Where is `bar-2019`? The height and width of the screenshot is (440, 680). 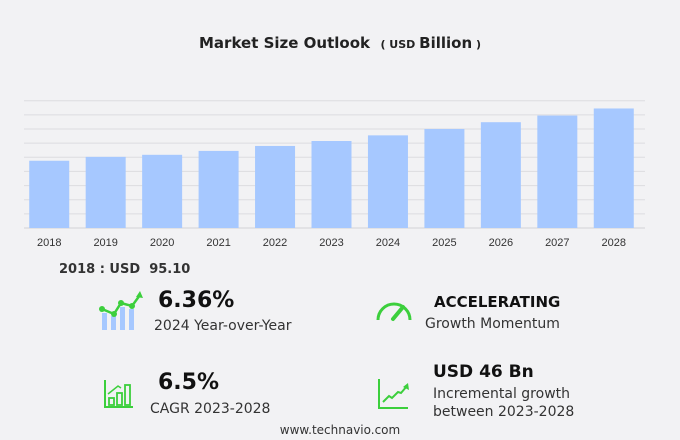
bar-2019 is located at coordinates (105, 192).